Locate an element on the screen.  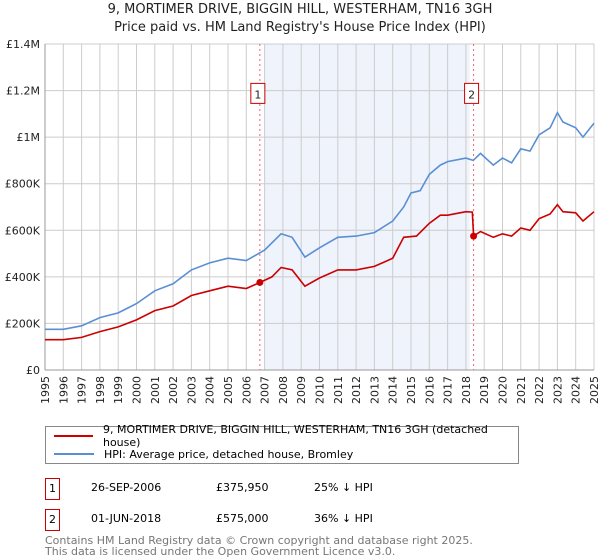
transaction-date: 01-JUN-2018 is located at coordinates (126, 518).